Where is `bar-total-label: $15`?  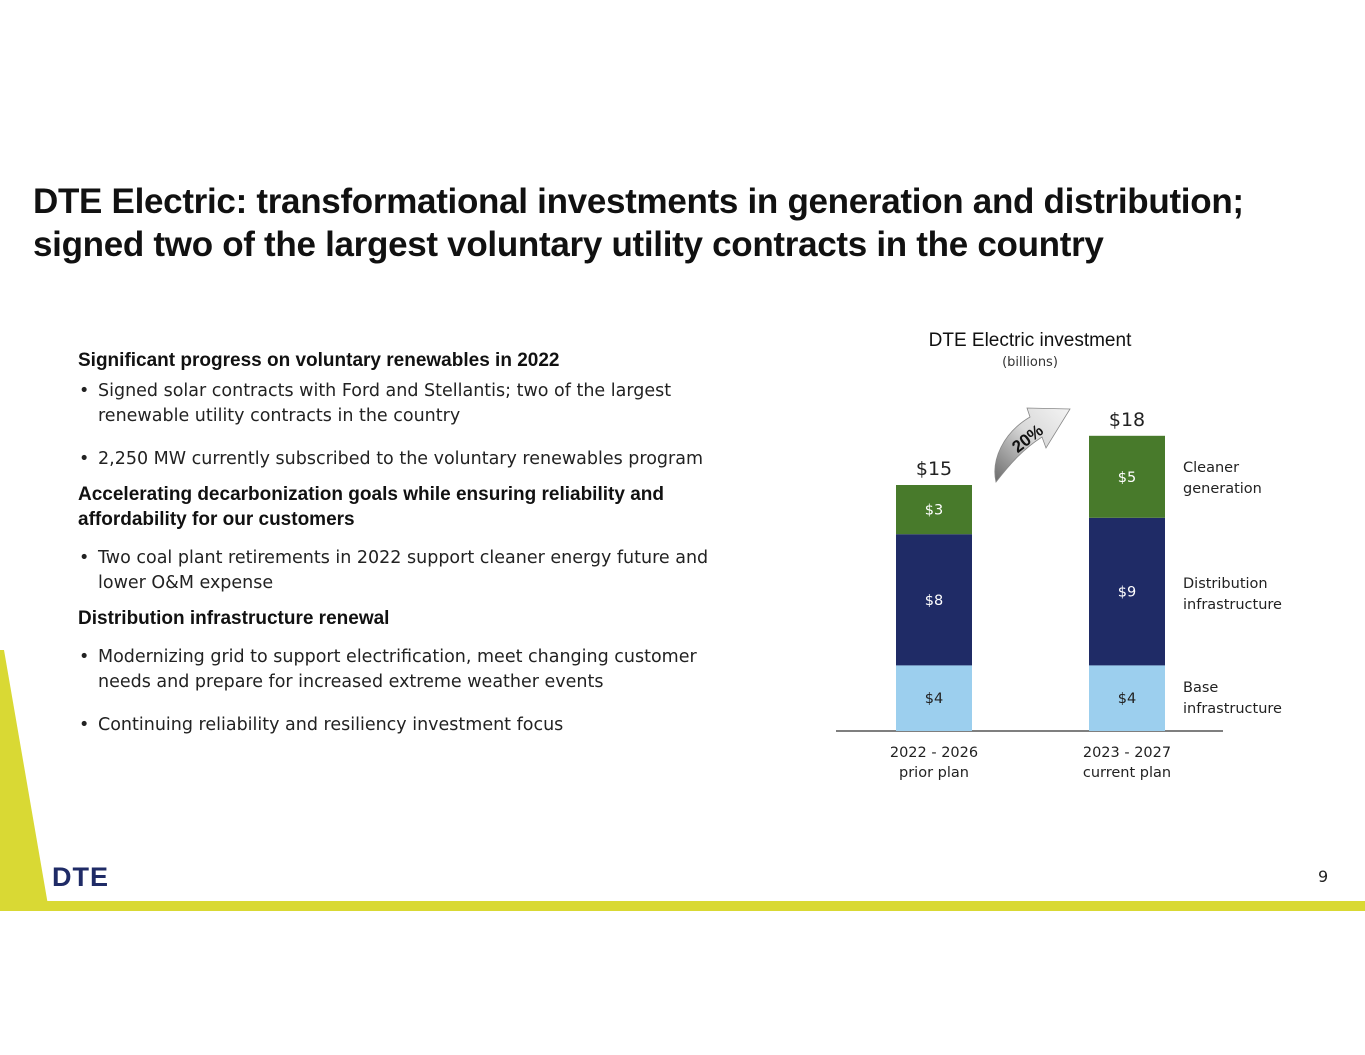 bar-total-label: $15 is located at coordinates (934, 469).